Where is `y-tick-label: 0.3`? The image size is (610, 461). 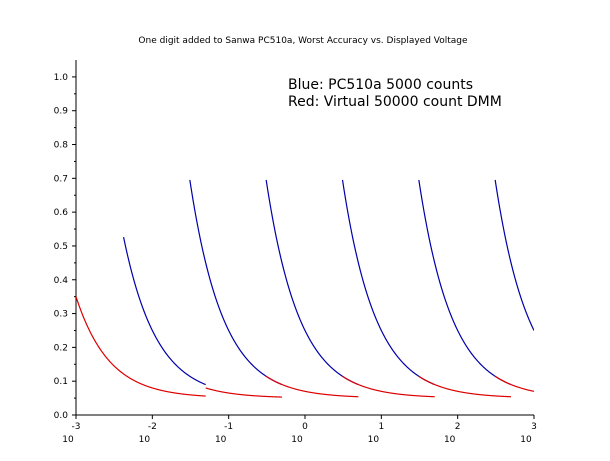 y-tick-label: 0.3 is located at coordinates (61, 315).